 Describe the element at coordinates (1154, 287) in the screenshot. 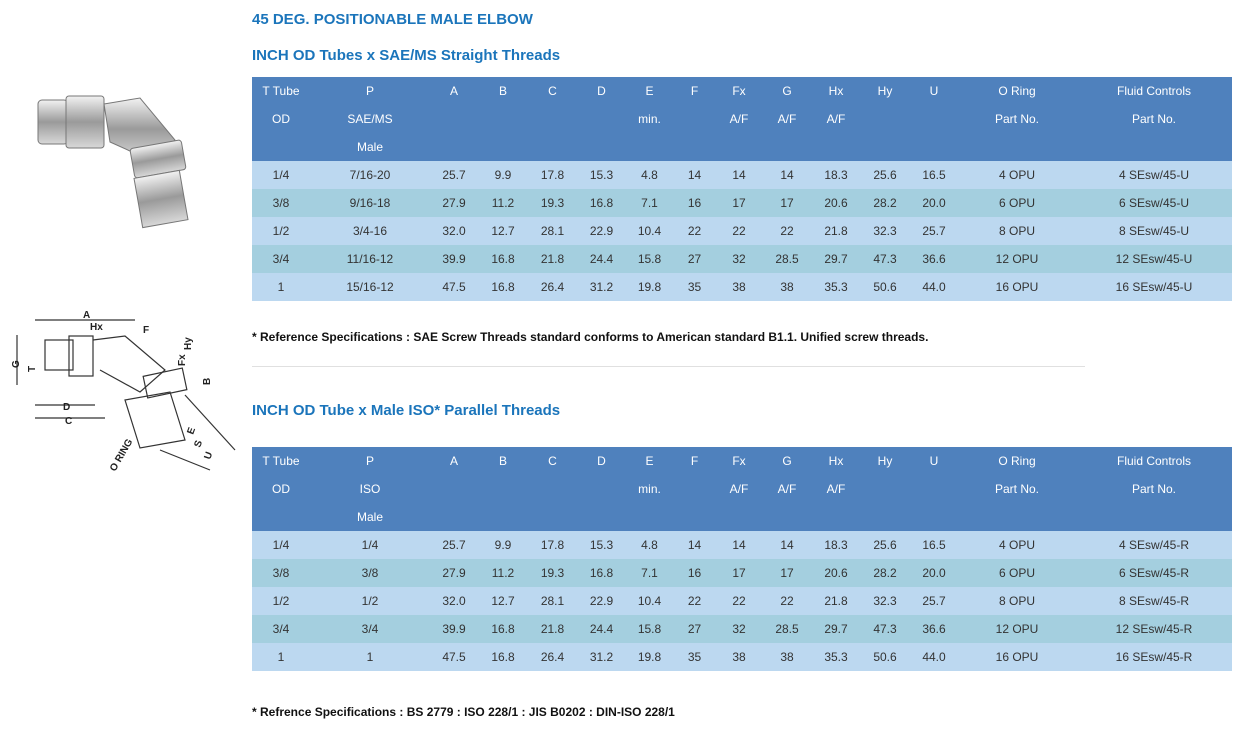

I see `table-cell: 16 SEsw/45-U` at that location.